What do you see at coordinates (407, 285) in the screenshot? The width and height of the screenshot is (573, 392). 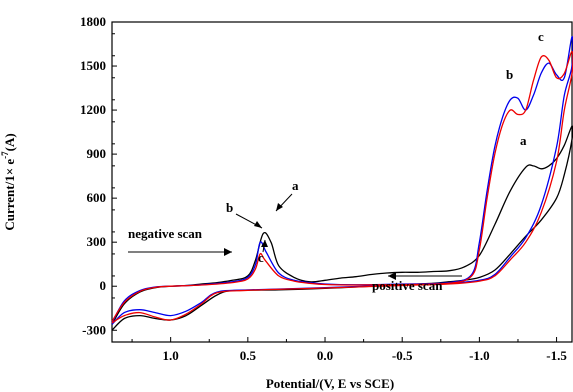 I see `svg-text: positive scan` at bounding box center [407, 285].